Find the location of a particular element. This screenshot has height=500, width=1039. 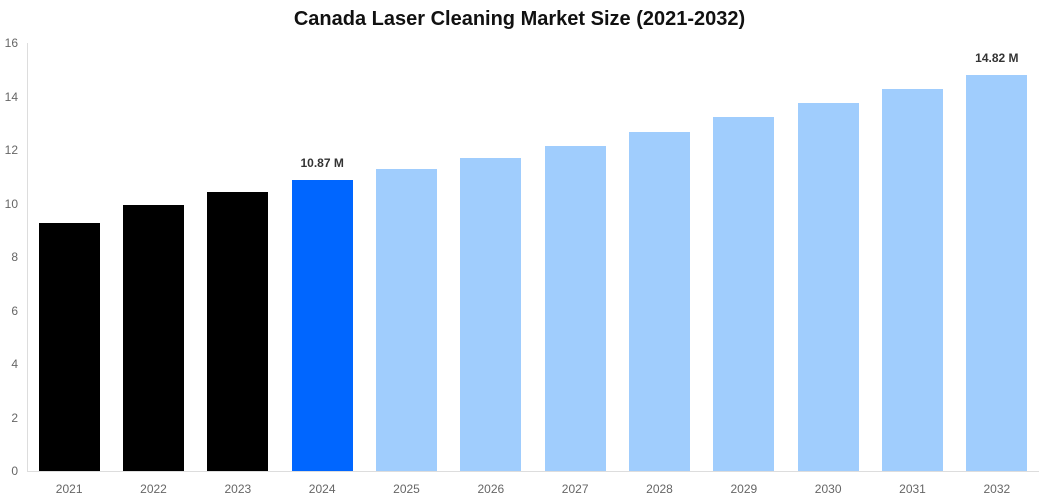

bar-2026 is located at coordinates (491, 314).